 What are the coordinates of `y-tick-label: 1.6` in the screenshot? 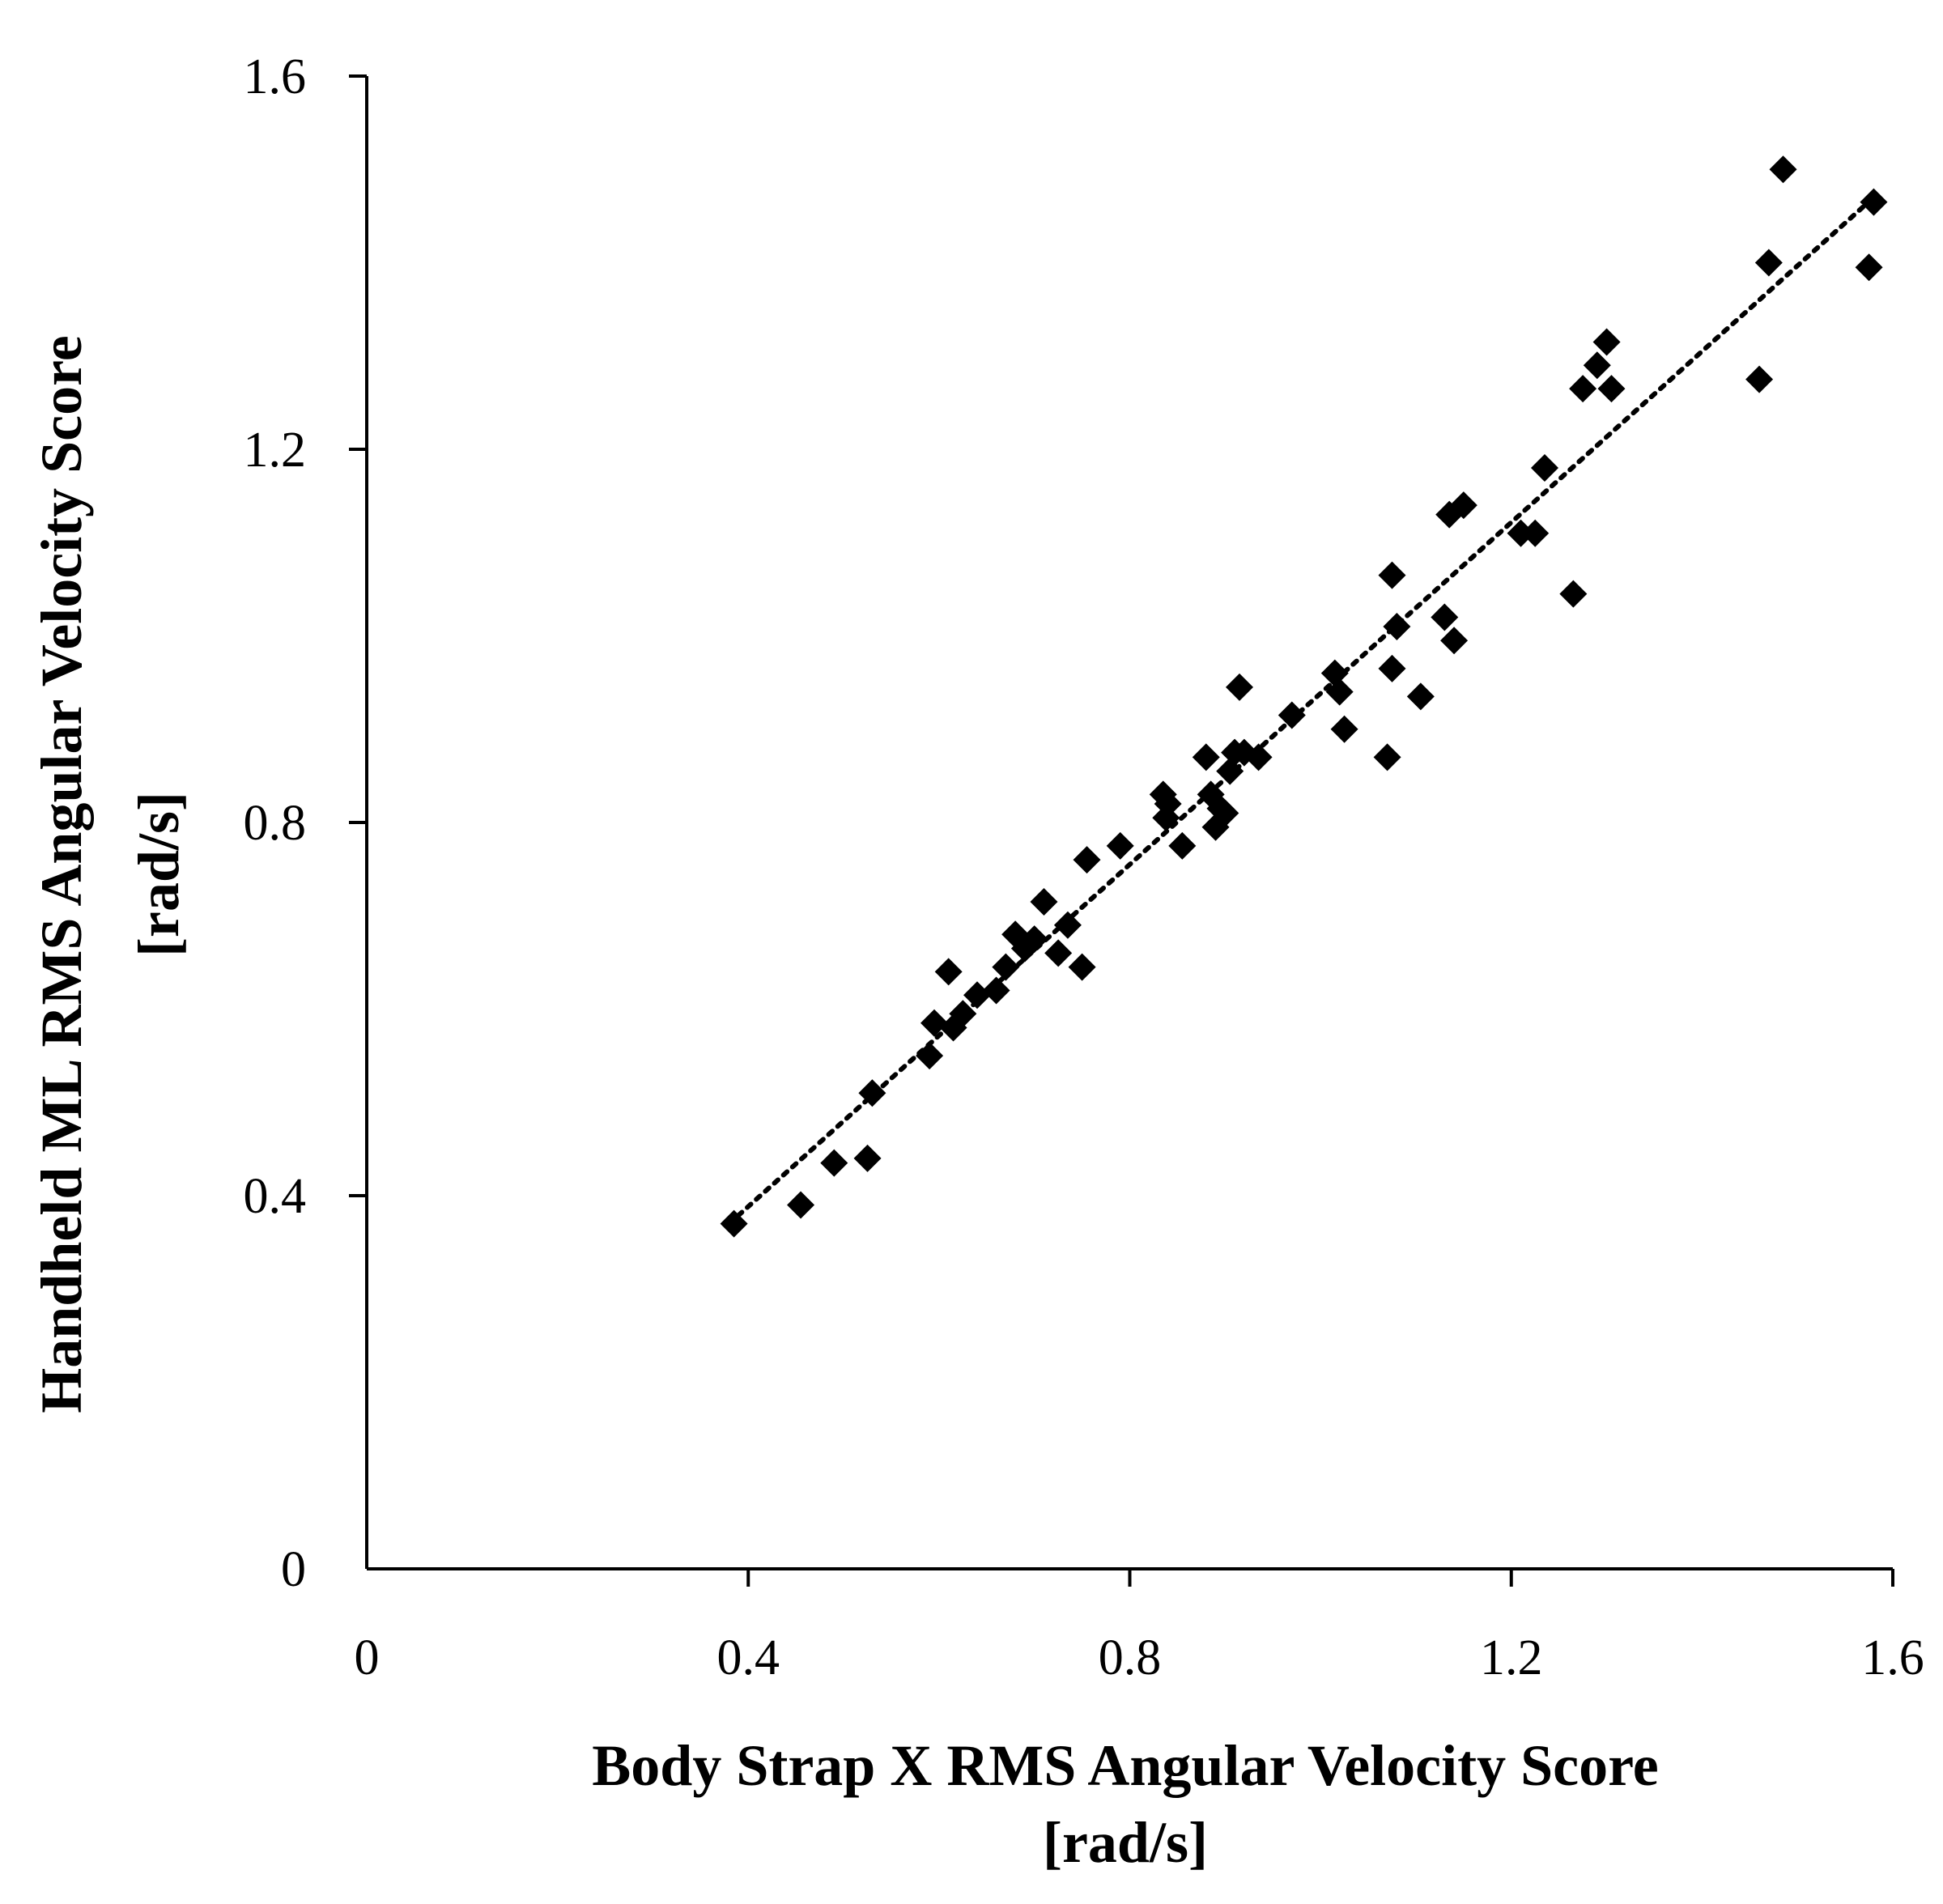 It's located at (275, 76).